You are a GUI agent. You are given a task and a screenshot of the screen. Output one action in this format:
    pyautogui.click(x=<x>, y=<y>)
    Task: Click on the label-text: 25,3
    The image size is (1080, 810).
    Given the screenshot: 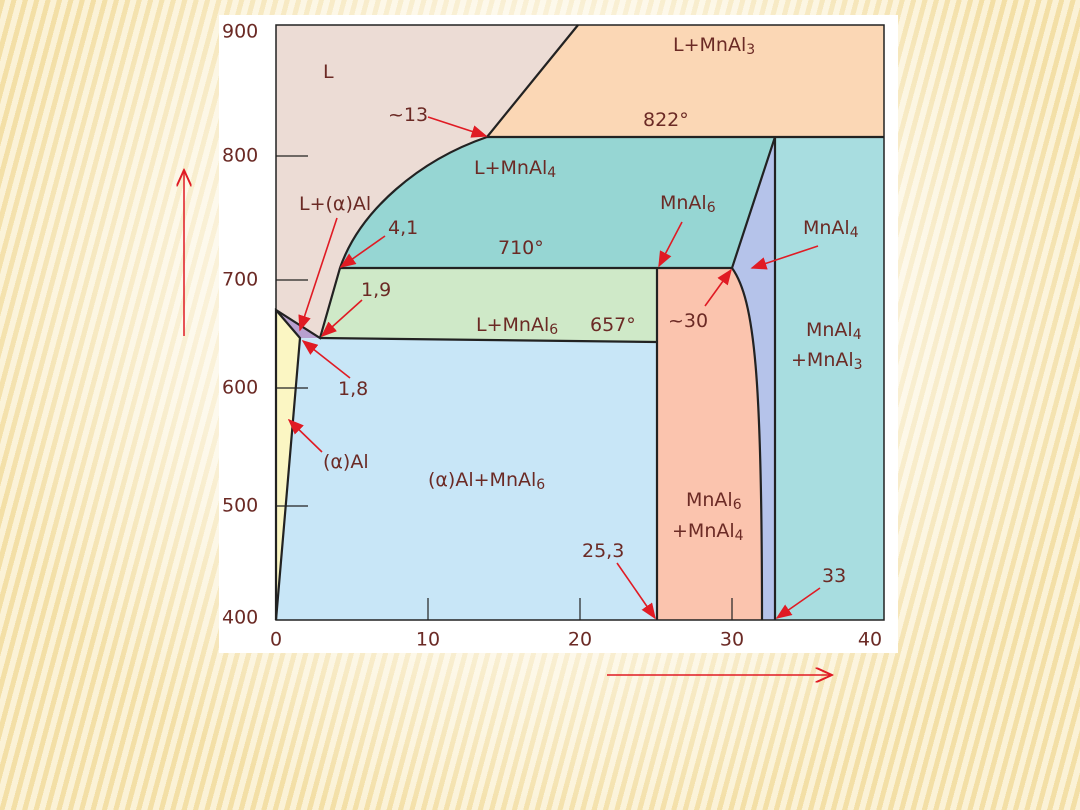 What is the action you would take?
    pyautogui.click(x=603, y=551)
    